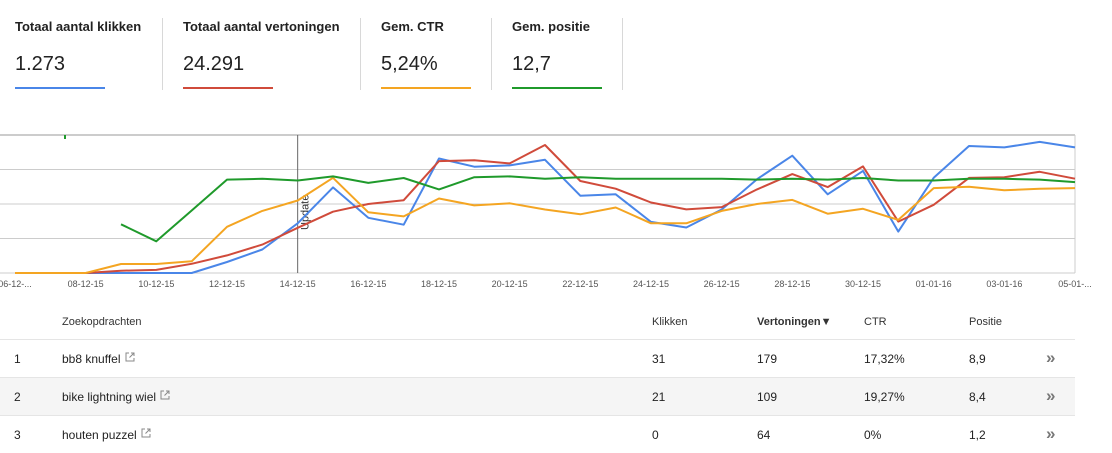 Image resolution: width=1112 pixels, height=453 pixels. What do you see at coordinates (884, 359) in the screenshot?
I see `ctr-cell: 17,32%` at bounding box center [884, 359].